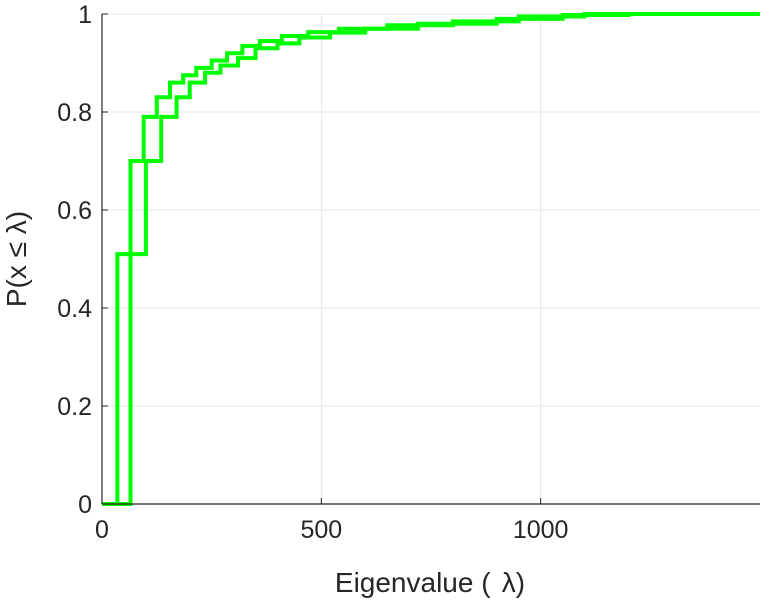  Describe the element at coordinates (74, 113) in the screenshot. I see `y-tick-label: 0.8` at that location.